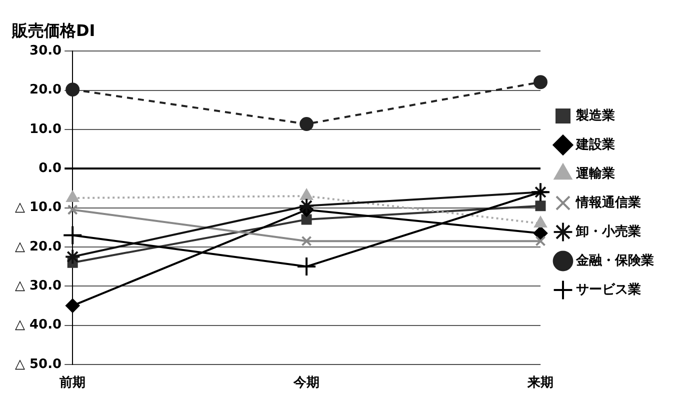 The height and width of the screenshot is (410, 677). Describe the element at coordinates (608, 232) in the screenshot. I see `legend-label: 卸・小売業` at that location.